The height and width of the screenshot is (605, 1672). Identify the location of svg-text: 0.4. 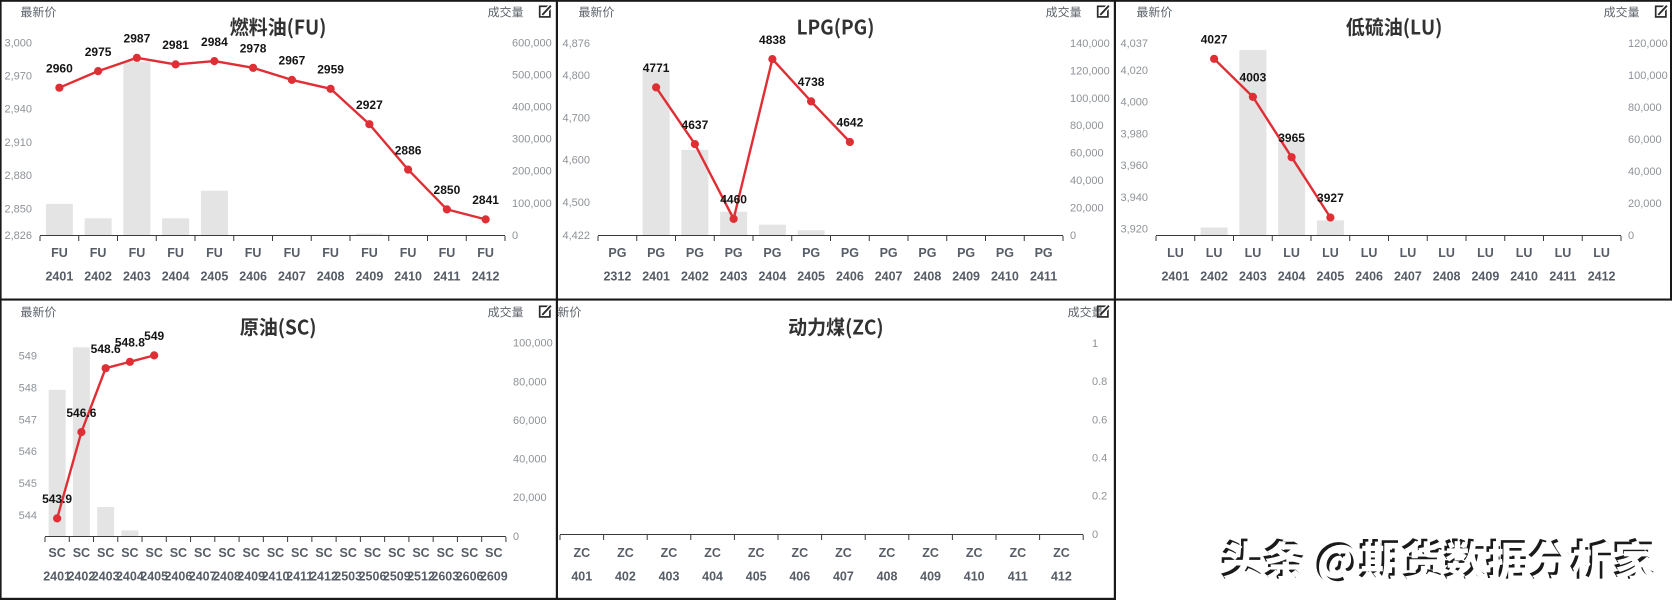
(1099, 459).